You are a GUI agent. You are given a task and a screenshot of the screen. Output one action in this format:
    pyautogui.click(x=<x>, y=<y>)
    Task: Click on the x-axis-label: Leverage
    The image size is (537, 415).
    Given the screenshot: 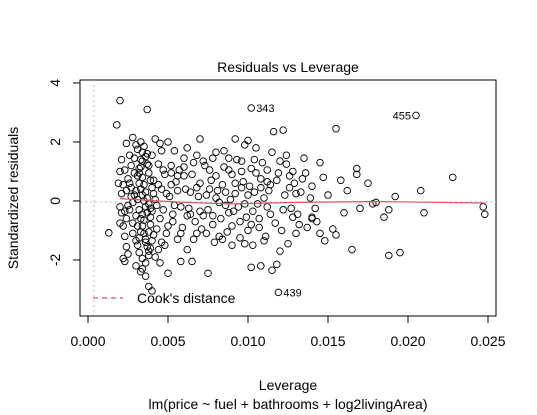 What is the action you would take?
    pyautogui.click(x=288, y=385)
    